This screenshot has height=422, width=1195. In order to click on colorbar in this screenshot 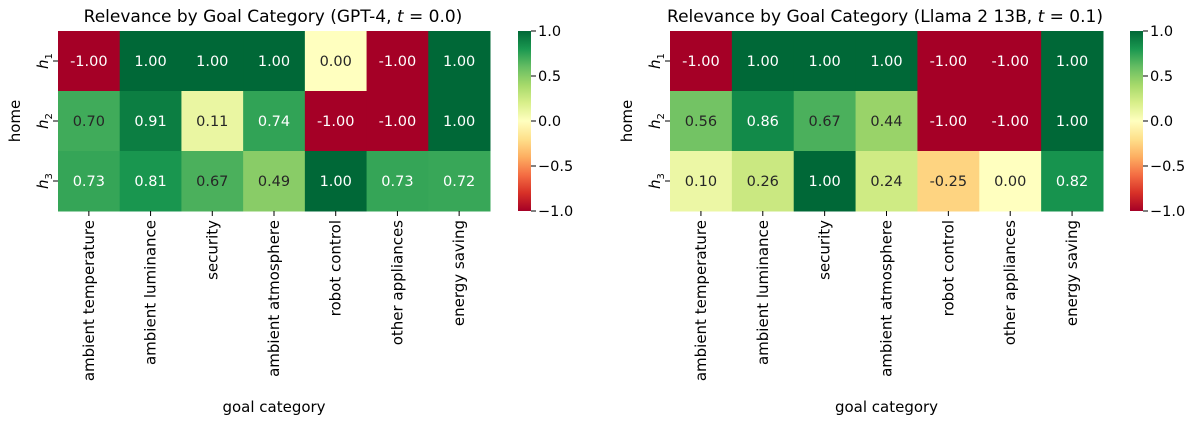, I will do `click(1136, 121)`.